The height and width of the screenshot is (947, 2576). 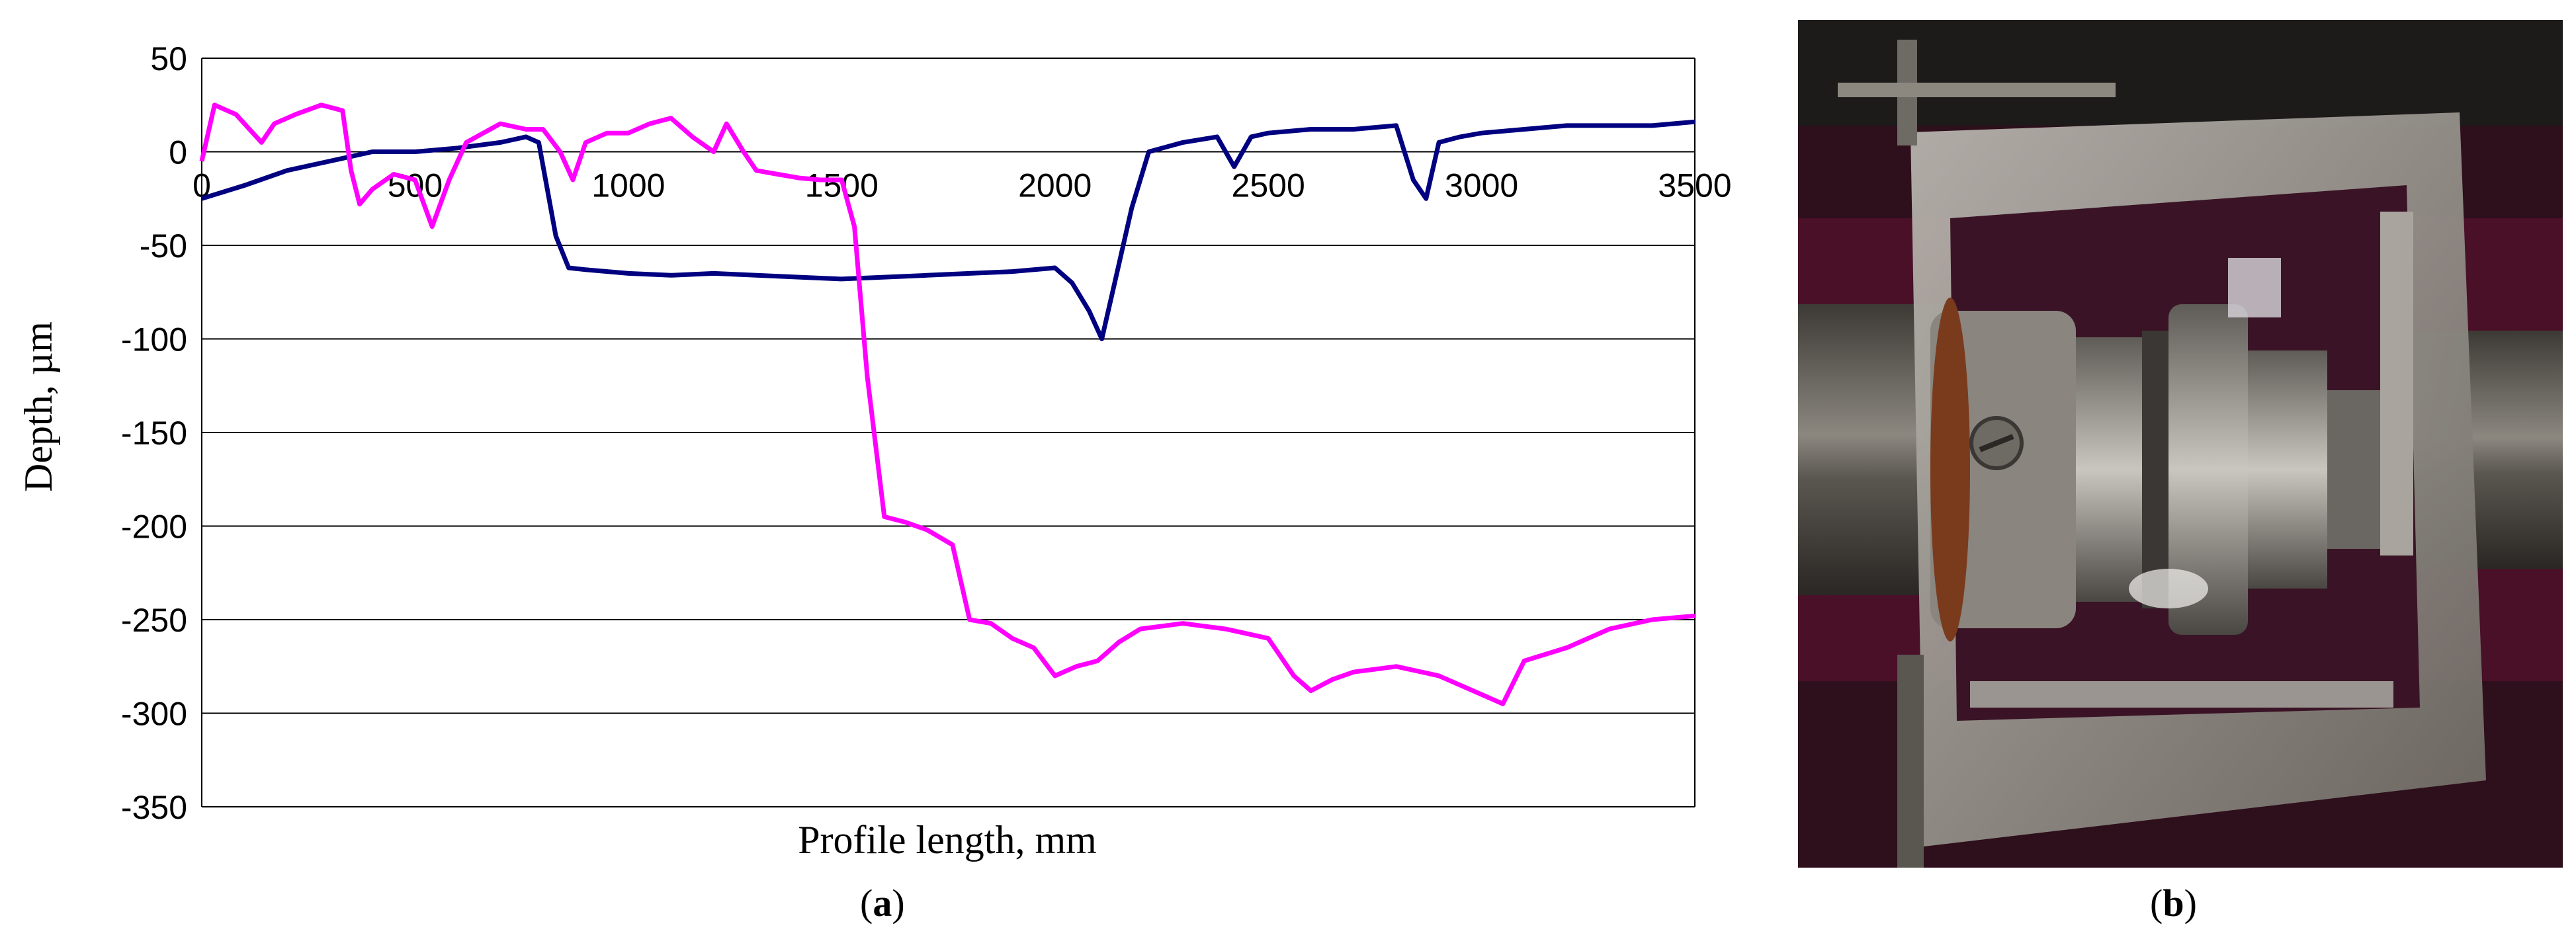 I want to click on y-tick-label: -50, so click(x=163, y=246).